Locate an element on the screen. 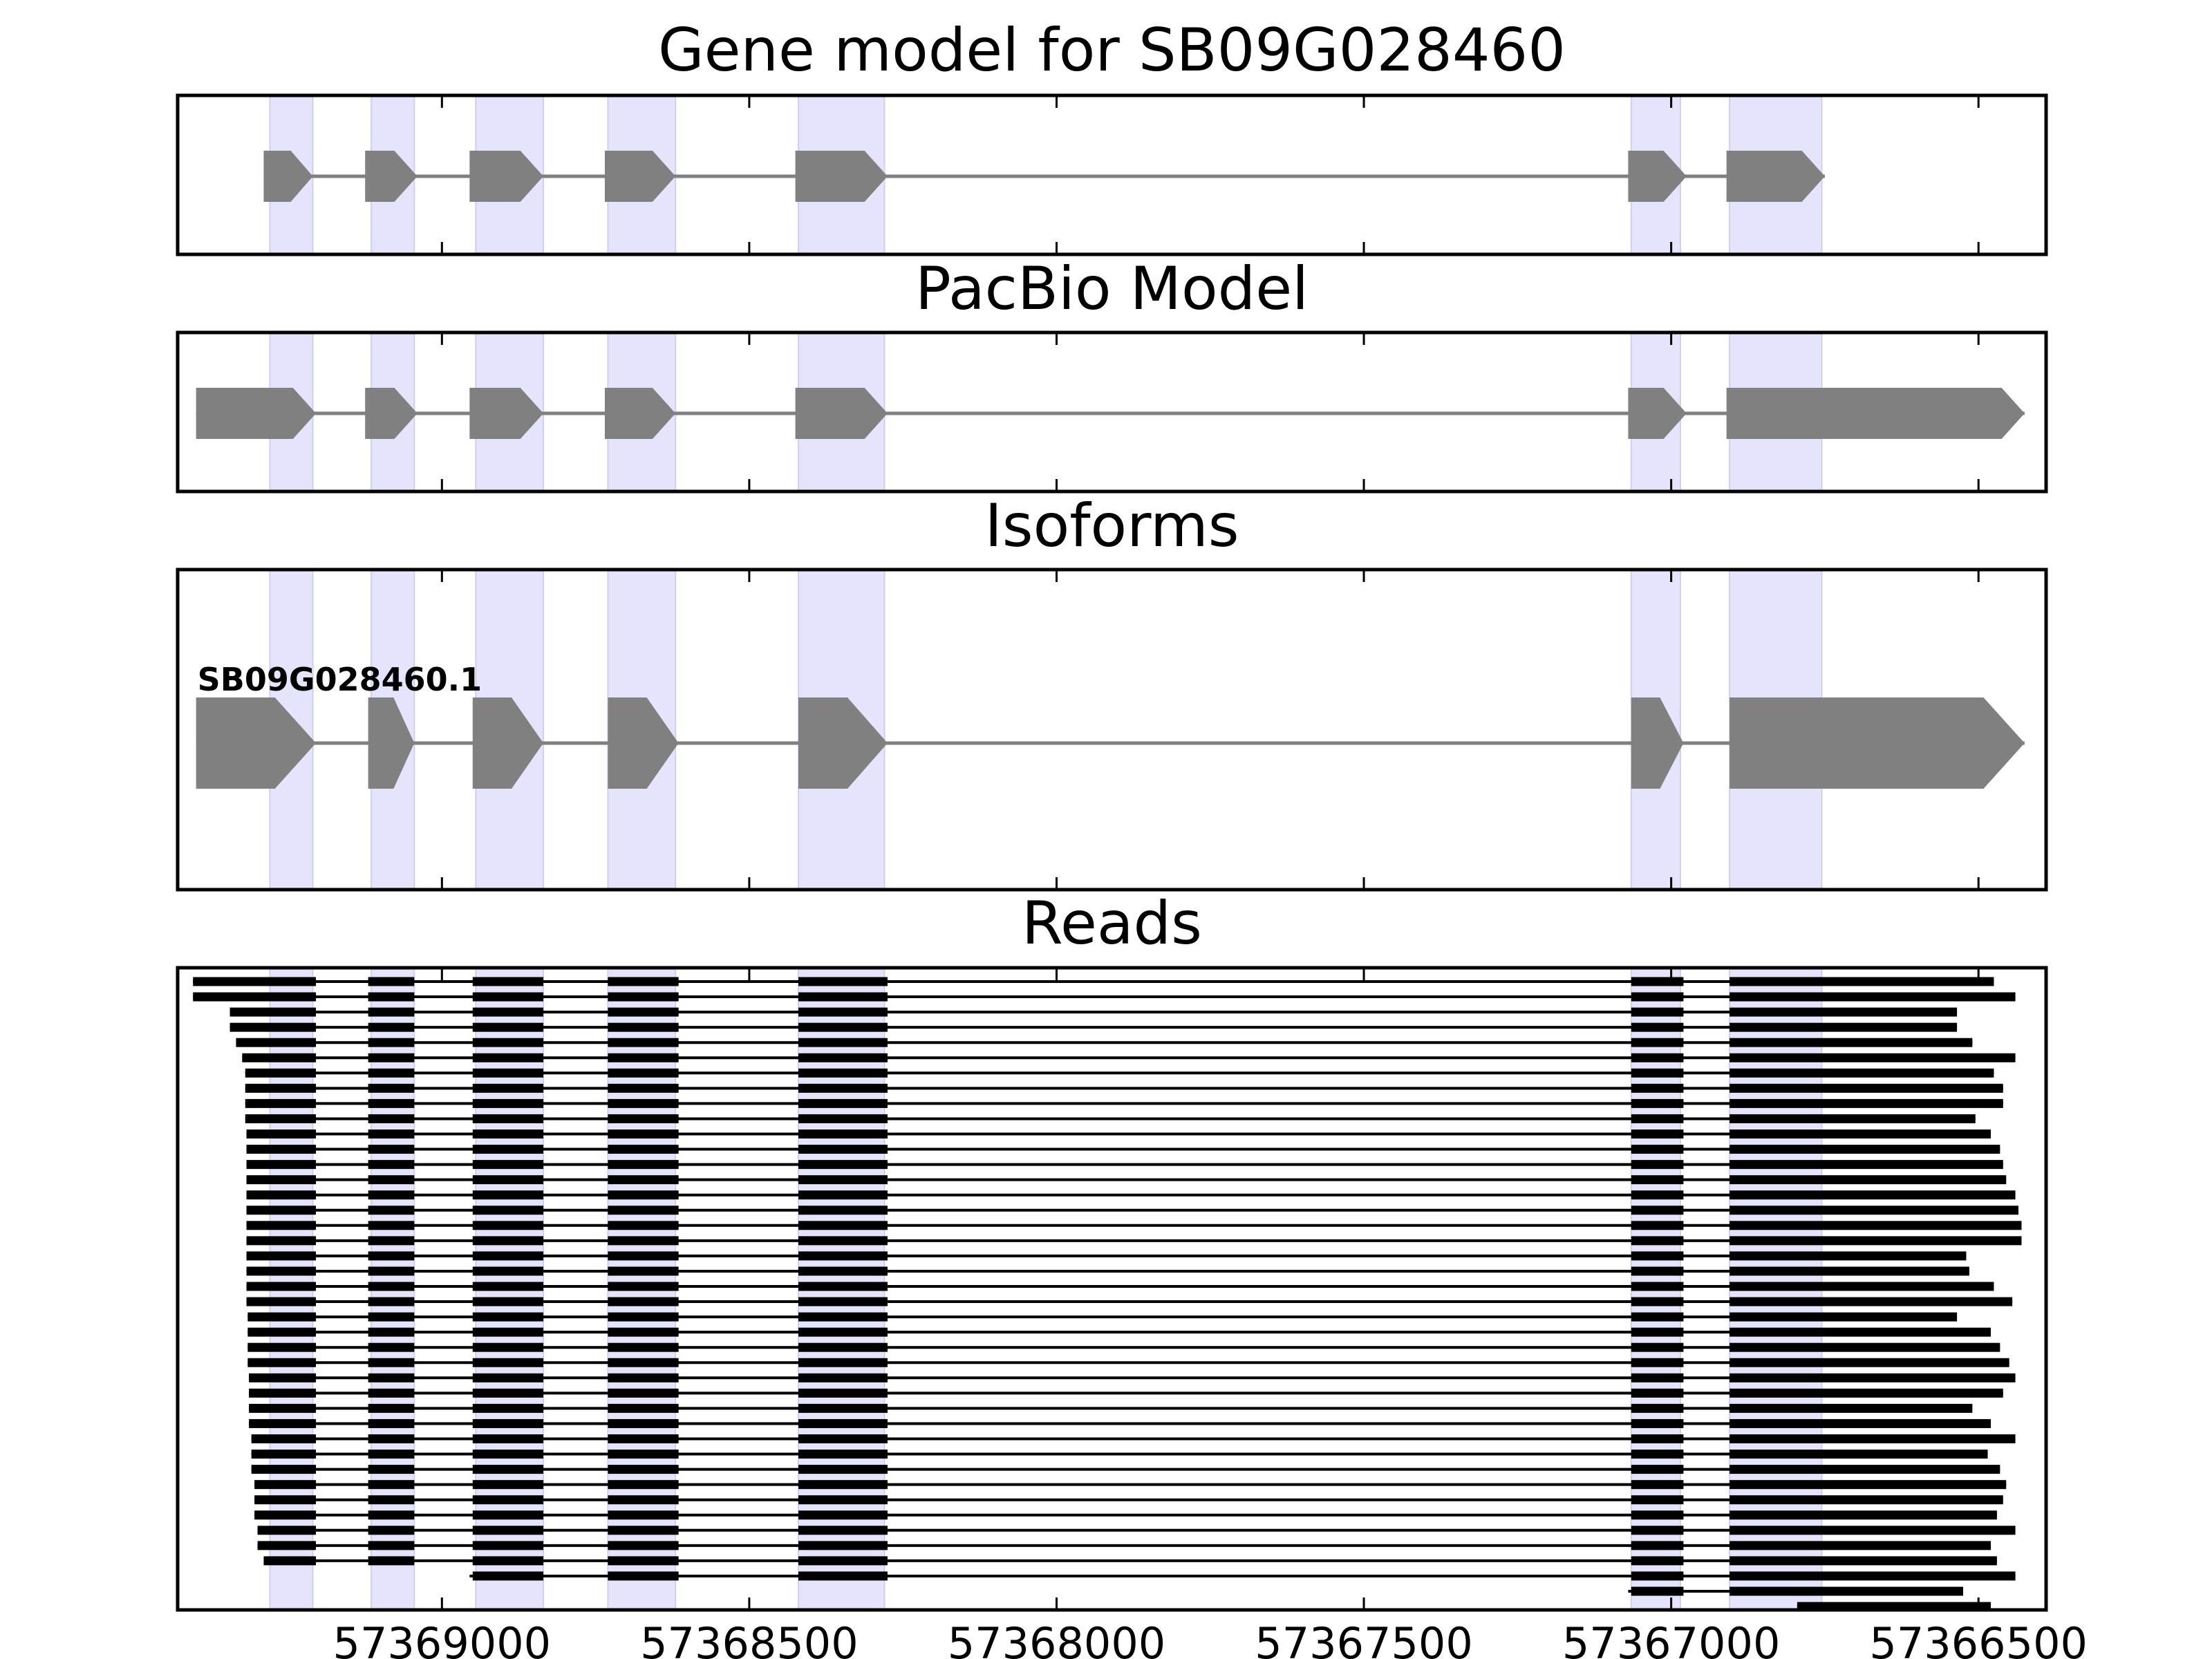 The height and width of the screenshot is (1659, 2212). x-tick-label: 57369000 is located at coordinates (442, 1638).